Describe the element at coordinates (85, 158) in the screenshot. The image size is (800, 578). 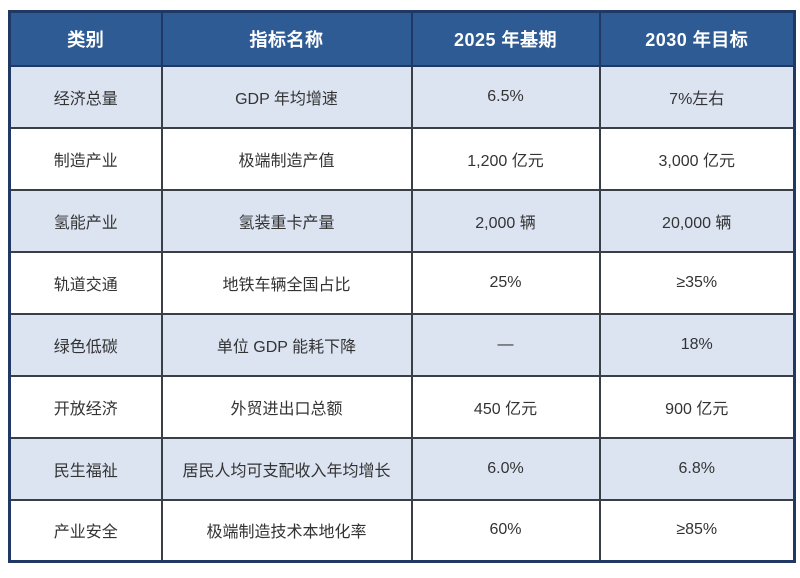
I see `cell-category: 制造产业` at that location.